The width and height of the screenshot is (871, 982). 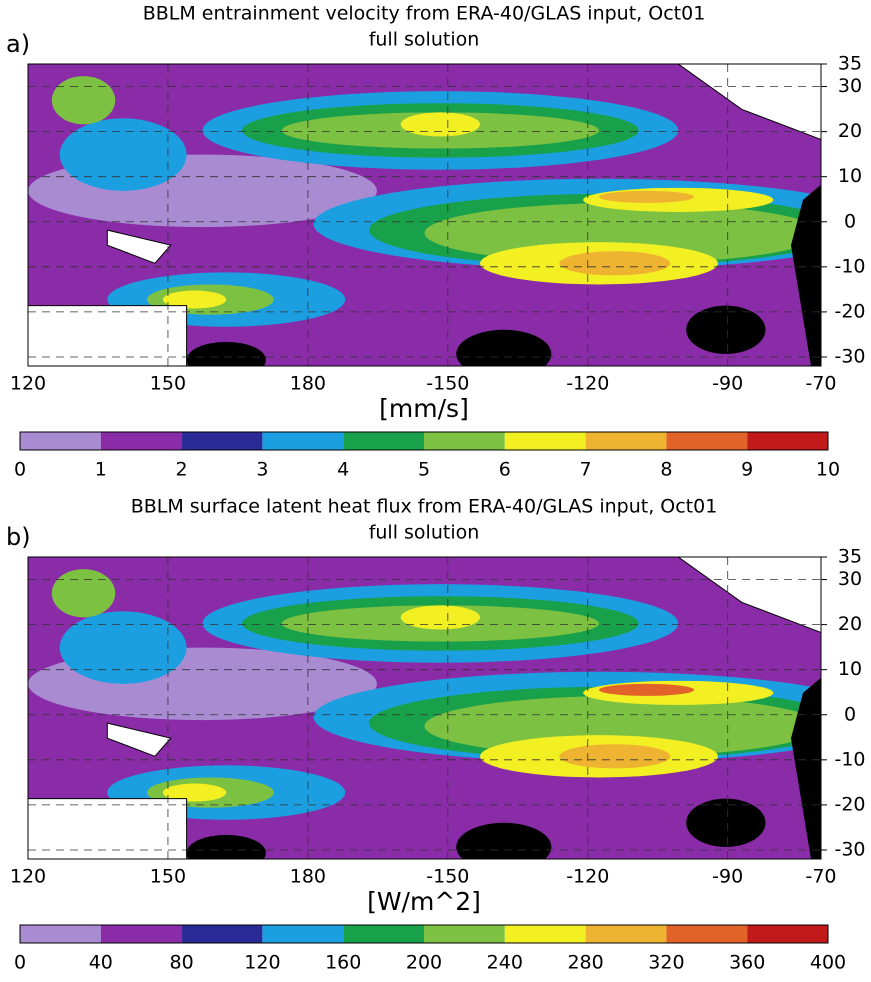 I want to click on colorbar-tick-label: 5, so click(x=424, y=470).